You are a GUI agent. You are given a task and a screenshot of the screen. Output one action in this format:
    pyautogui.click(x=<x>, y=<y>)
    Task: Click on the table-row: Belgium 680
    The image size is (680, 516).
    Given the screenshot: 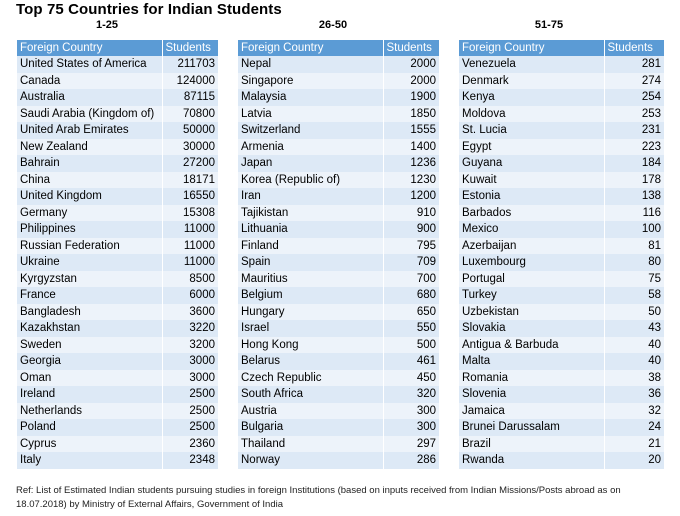 What is the action you would take?
    pyautogui.click(x=338, y=295)
    